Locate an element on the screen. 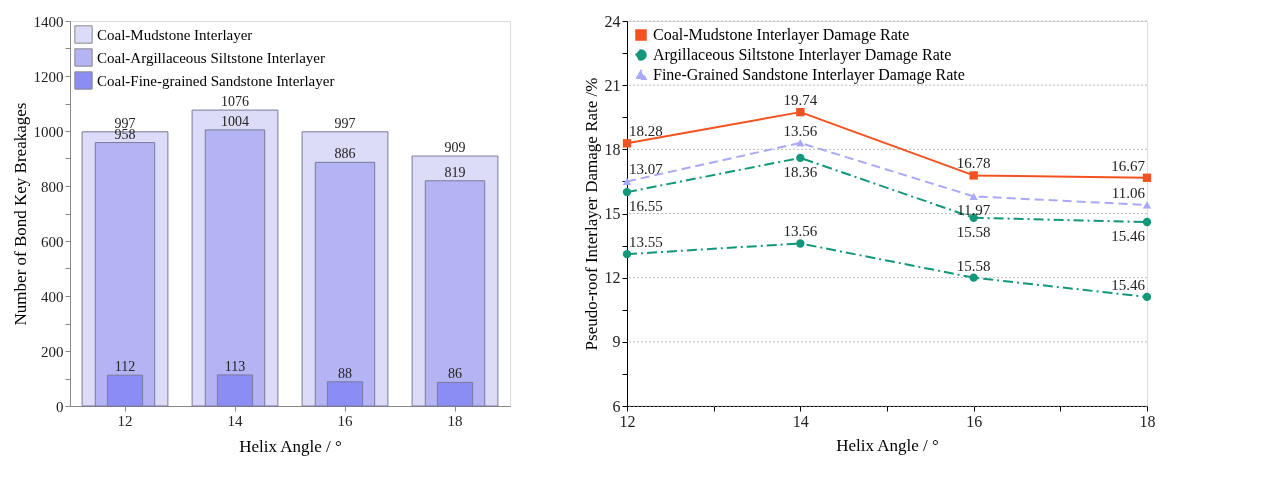 The image size is (1273, 489). y-tick-label: 400 is located at coordinates (52, 296).